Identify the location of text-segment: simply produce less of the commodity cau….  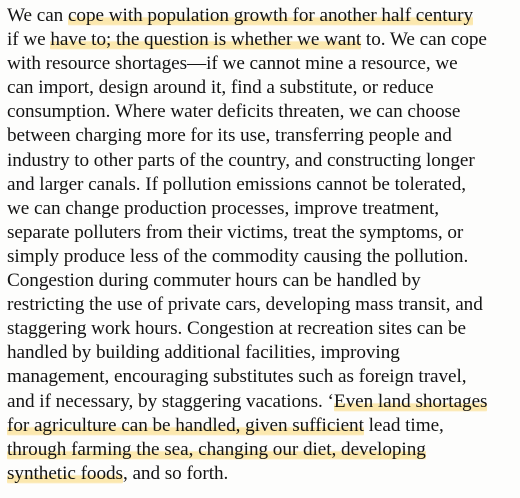
(238, 256).